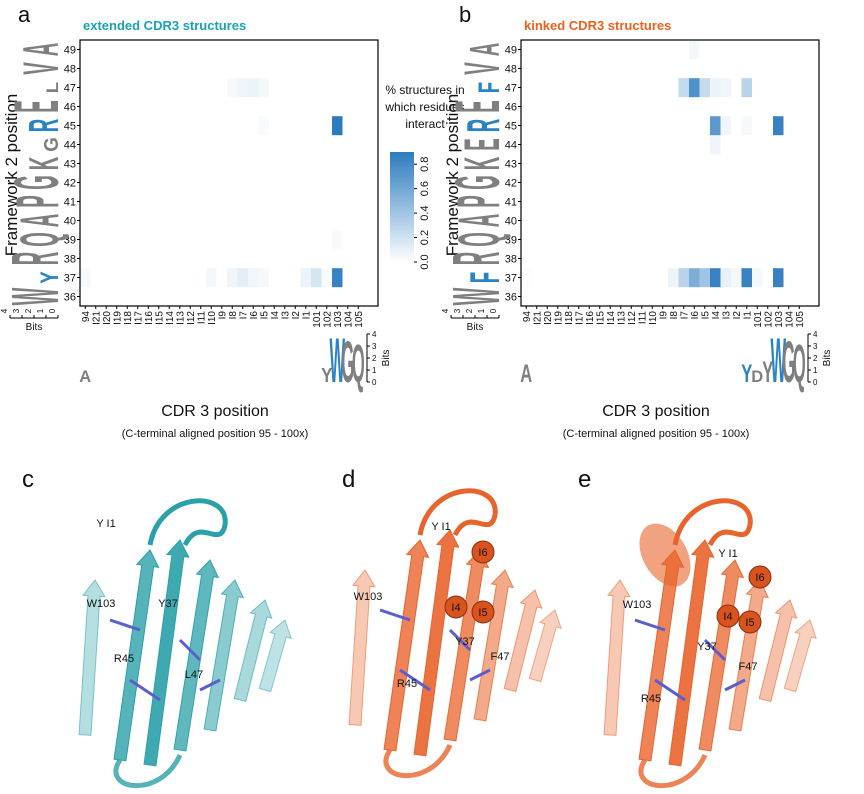 The height and width of the screenshot is (794, 864). Describe the element at coordinates (338, 319) in the screenshot. I see `x-tick-label: 103` at that location.